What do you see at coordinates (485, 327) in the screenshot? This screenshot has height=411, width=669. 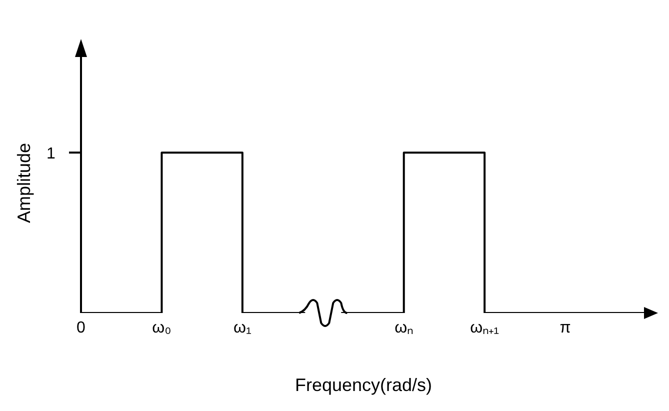 I see `x-tick-label: ωₙ₊₁` at bounding box center [485, 327].